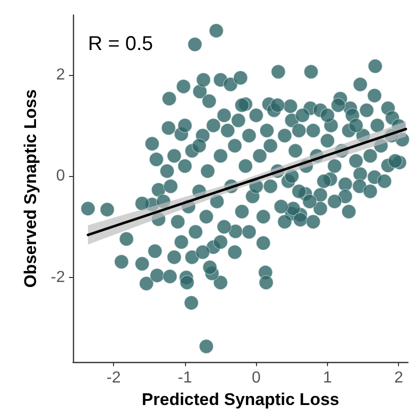 The image size is (411, 413). I want to click on x-tick-label: 0, so click(256, 378).